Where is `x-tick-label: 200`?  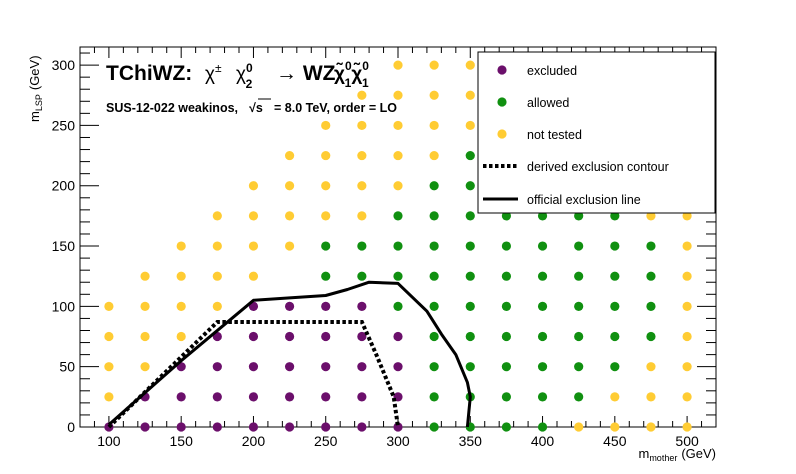
x-tick-label: 200 is located at coordinates (254, 441).